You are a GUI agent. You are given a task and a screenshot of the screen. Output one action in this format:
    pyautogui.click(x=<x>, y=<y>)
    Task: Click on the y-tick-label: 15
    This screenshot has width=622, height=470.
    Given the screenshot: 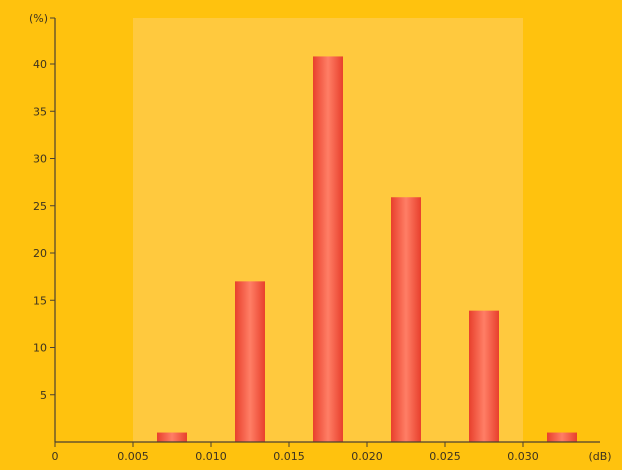 What is the action you would take?
    pyautogui.click(x=40, y=300)
    